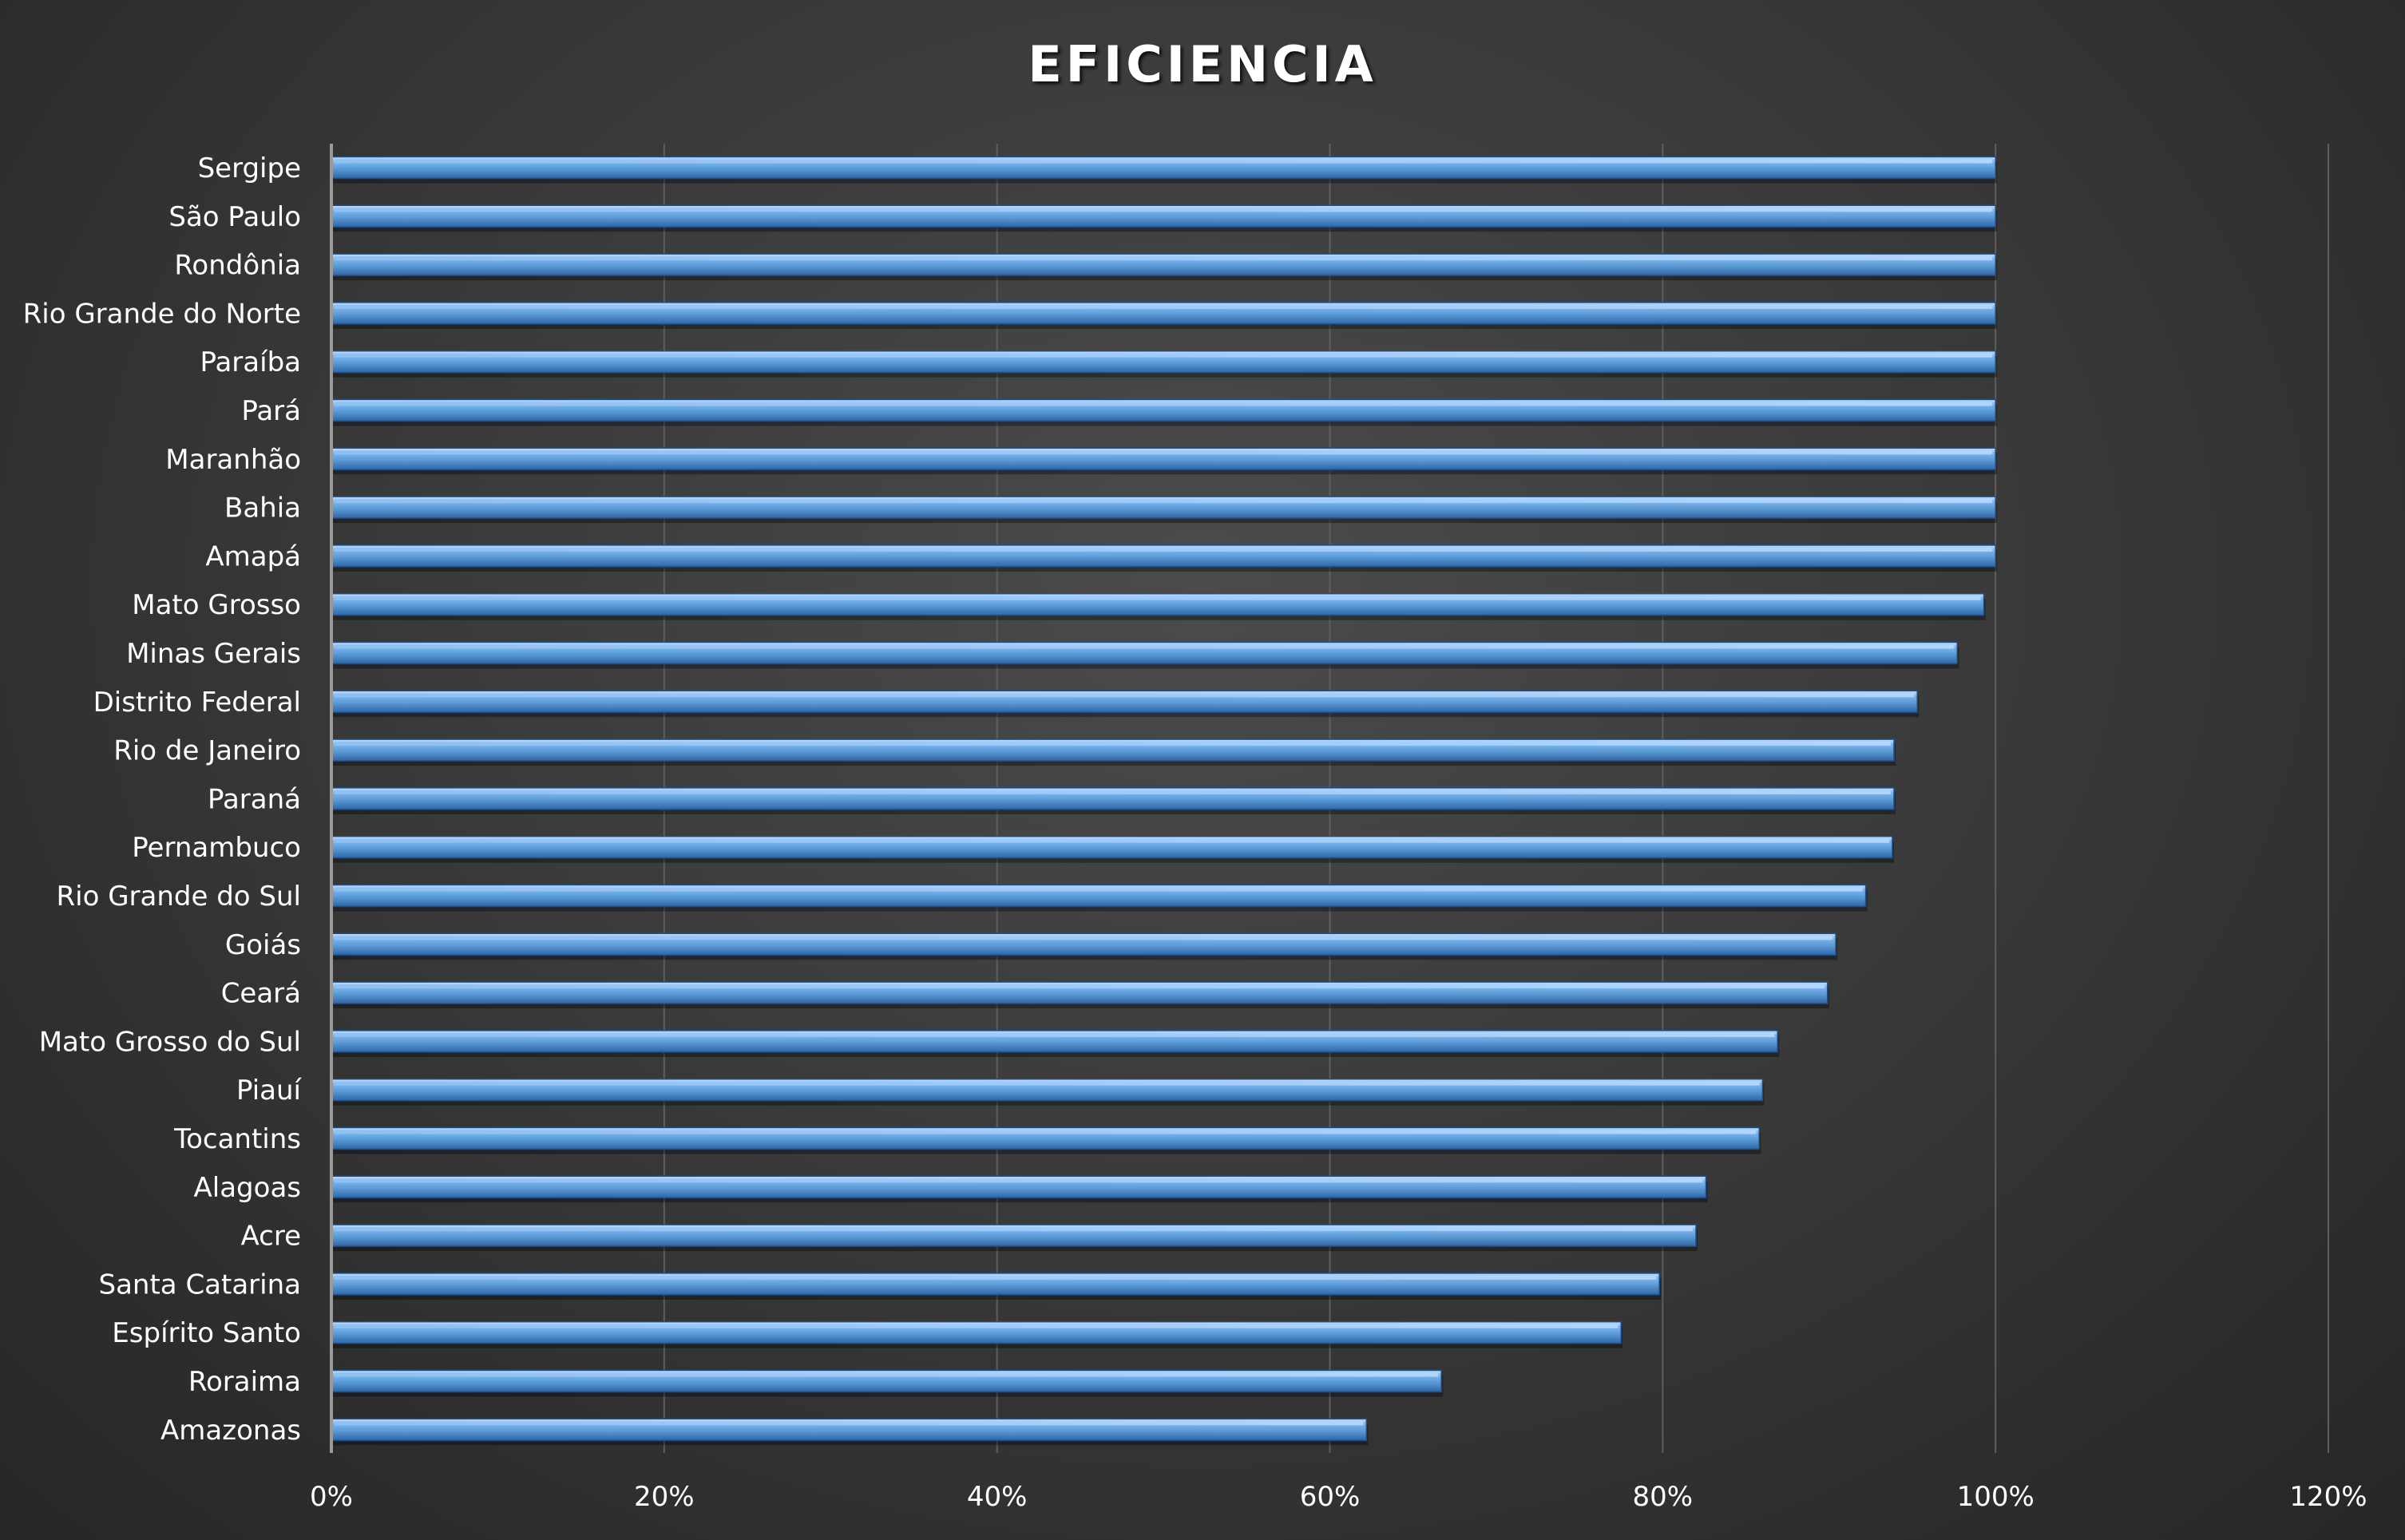 The height and width of the screenshot is (1540, 2405). Describe the element at coordinates (200, 1284) in the screenshot. I see `category-label: Santa Catarina` at that location.